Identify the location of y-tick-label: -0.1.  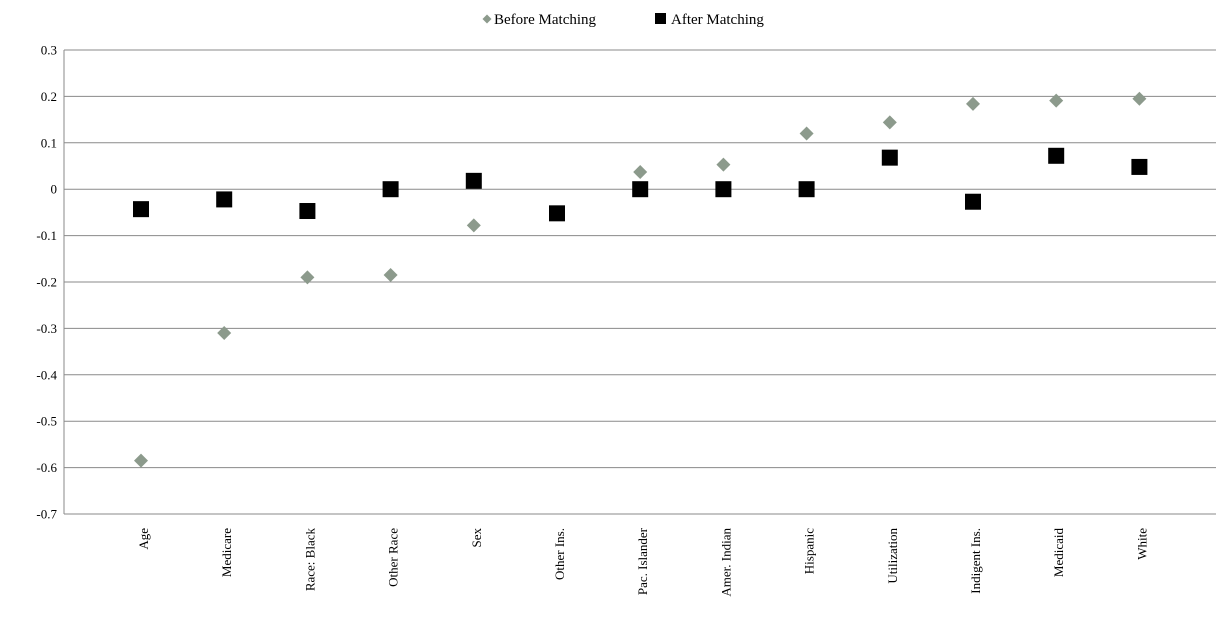
(46, 235).